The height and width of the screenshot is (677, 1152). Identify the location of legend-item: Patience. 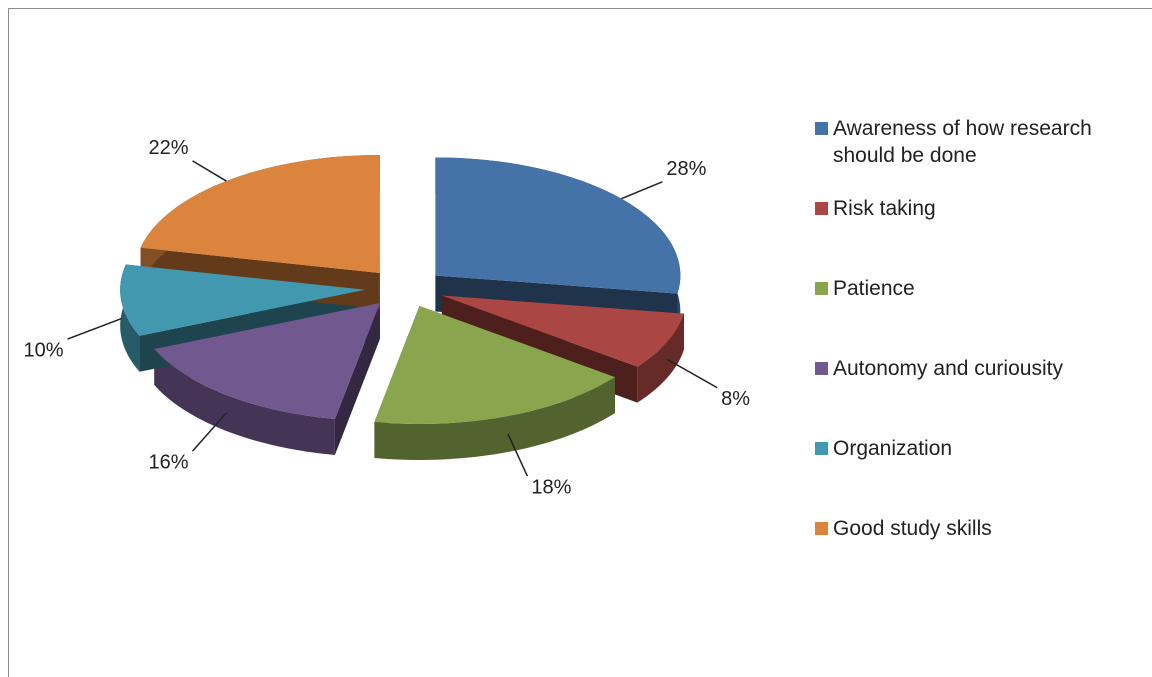
(865, 288).